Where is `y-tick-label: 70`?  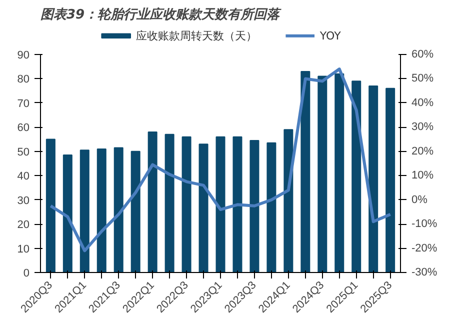
y-tick-label: 70 is located at coordinates (23, 104).